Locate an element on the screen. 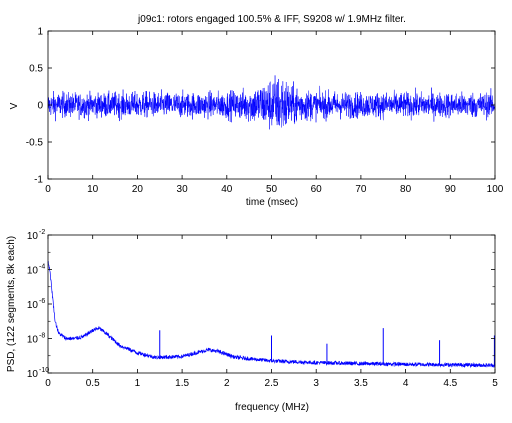 Image resolution: width=512 pixels, height=423 pixels. voltage-tick-label: 1 is located at coordinates (40, 32).